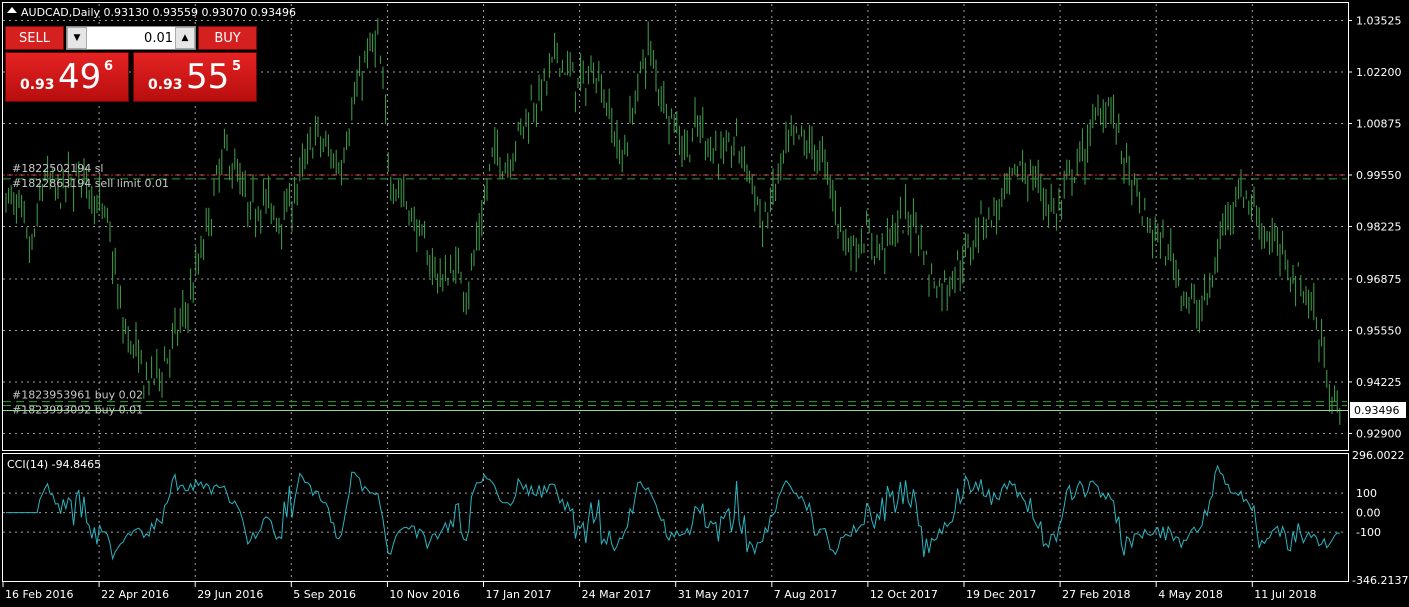 The image size is (1409, 607). I want to click on price-axis-label: 0.98225, so click(1379, 227).